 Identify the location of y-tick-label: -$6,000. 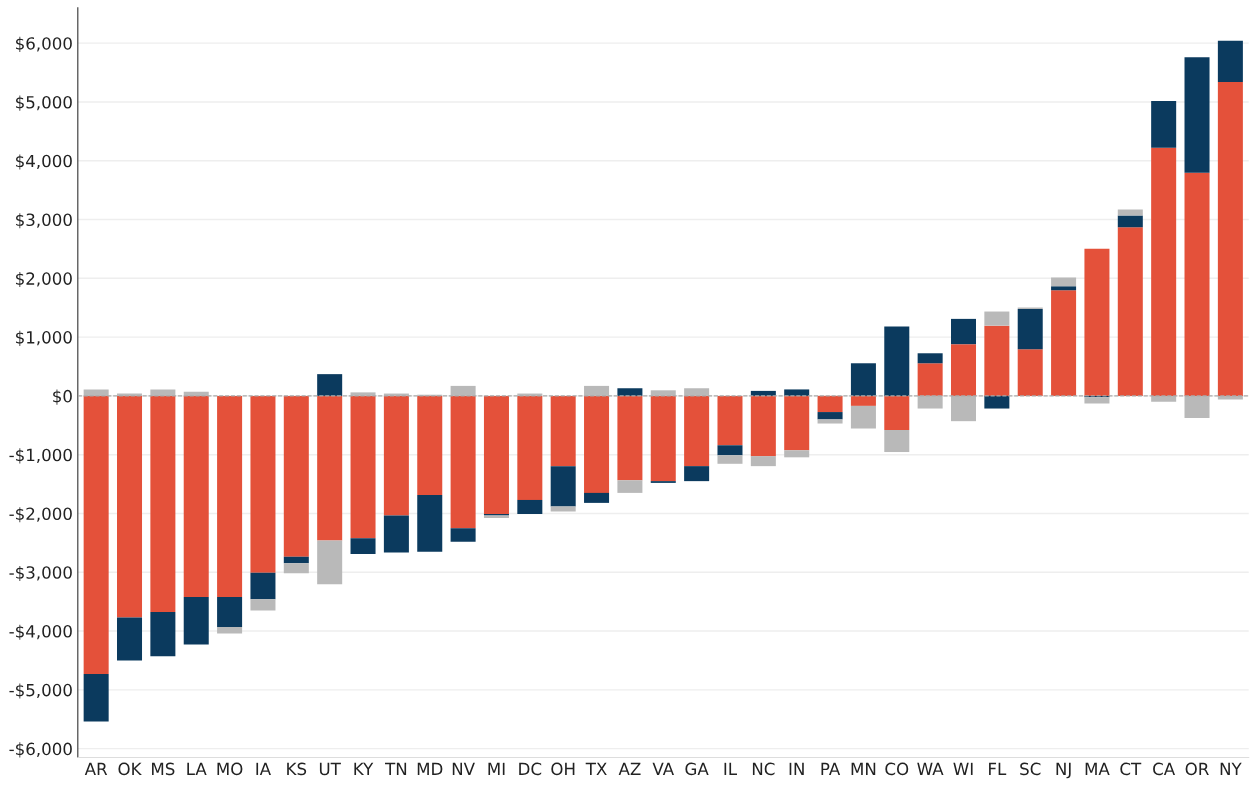
(40, 750).